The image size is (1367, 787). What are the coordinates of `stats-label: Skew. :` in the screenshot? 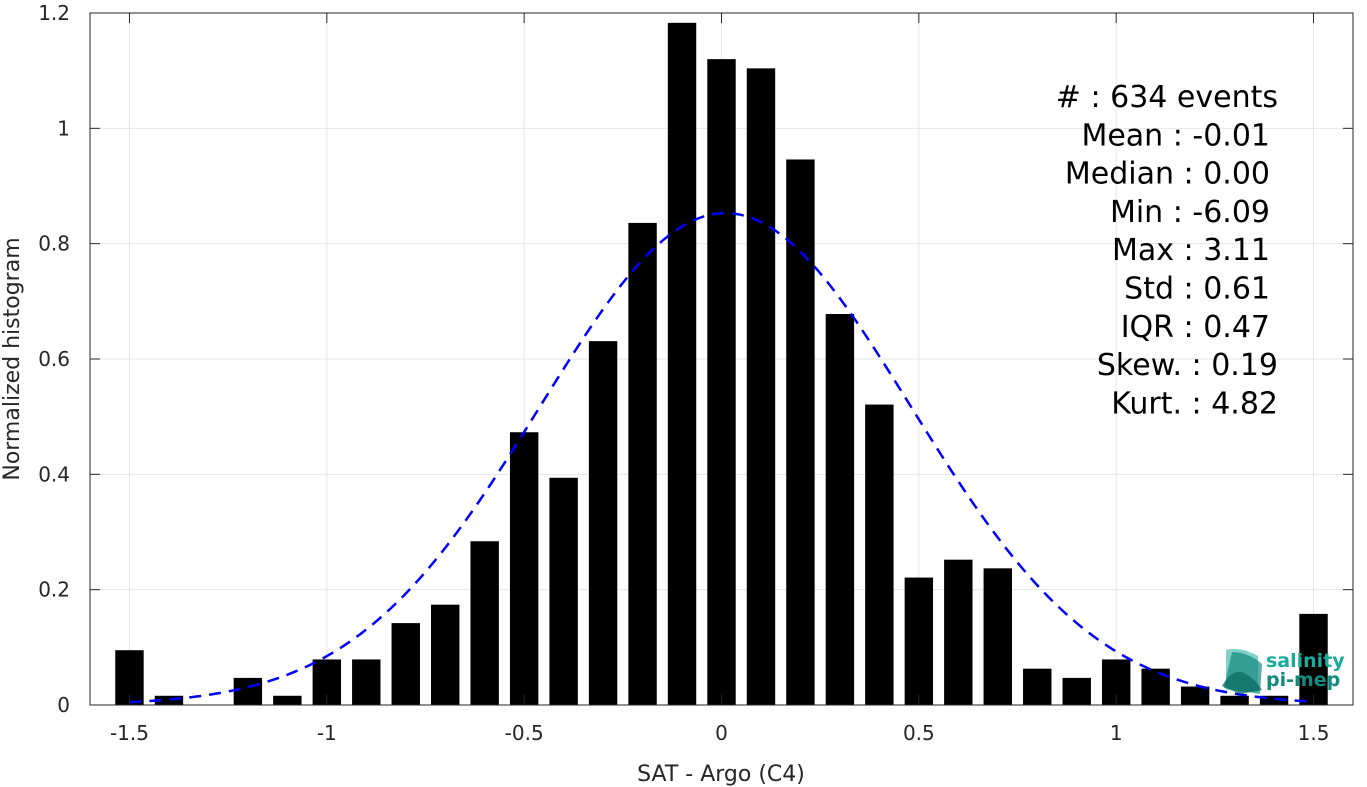 It's located at (1154, 365).